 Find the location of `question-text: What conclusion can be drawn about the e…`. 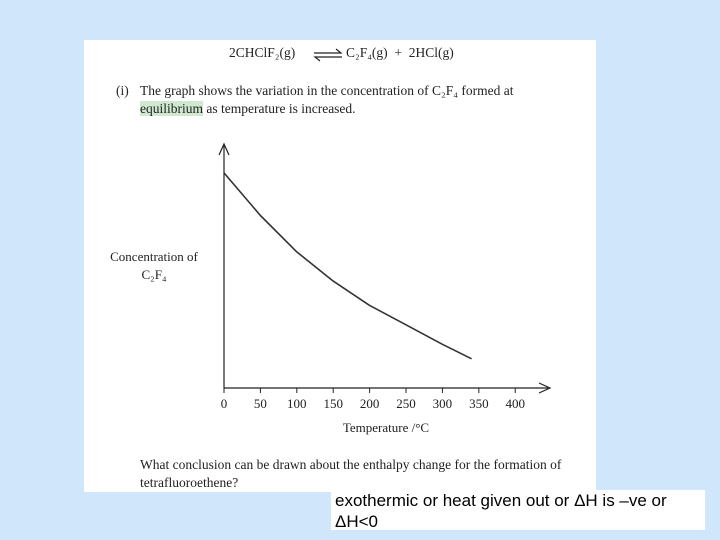

question-text: What conclusion can be drawn about the e… is located at coordinates (351, 473).